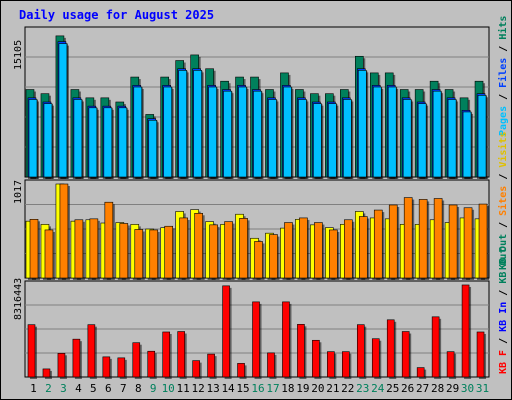 The width and height of the screenshot is (512, 400). I want to click on legend-sep-6: /, so click(503, 293).